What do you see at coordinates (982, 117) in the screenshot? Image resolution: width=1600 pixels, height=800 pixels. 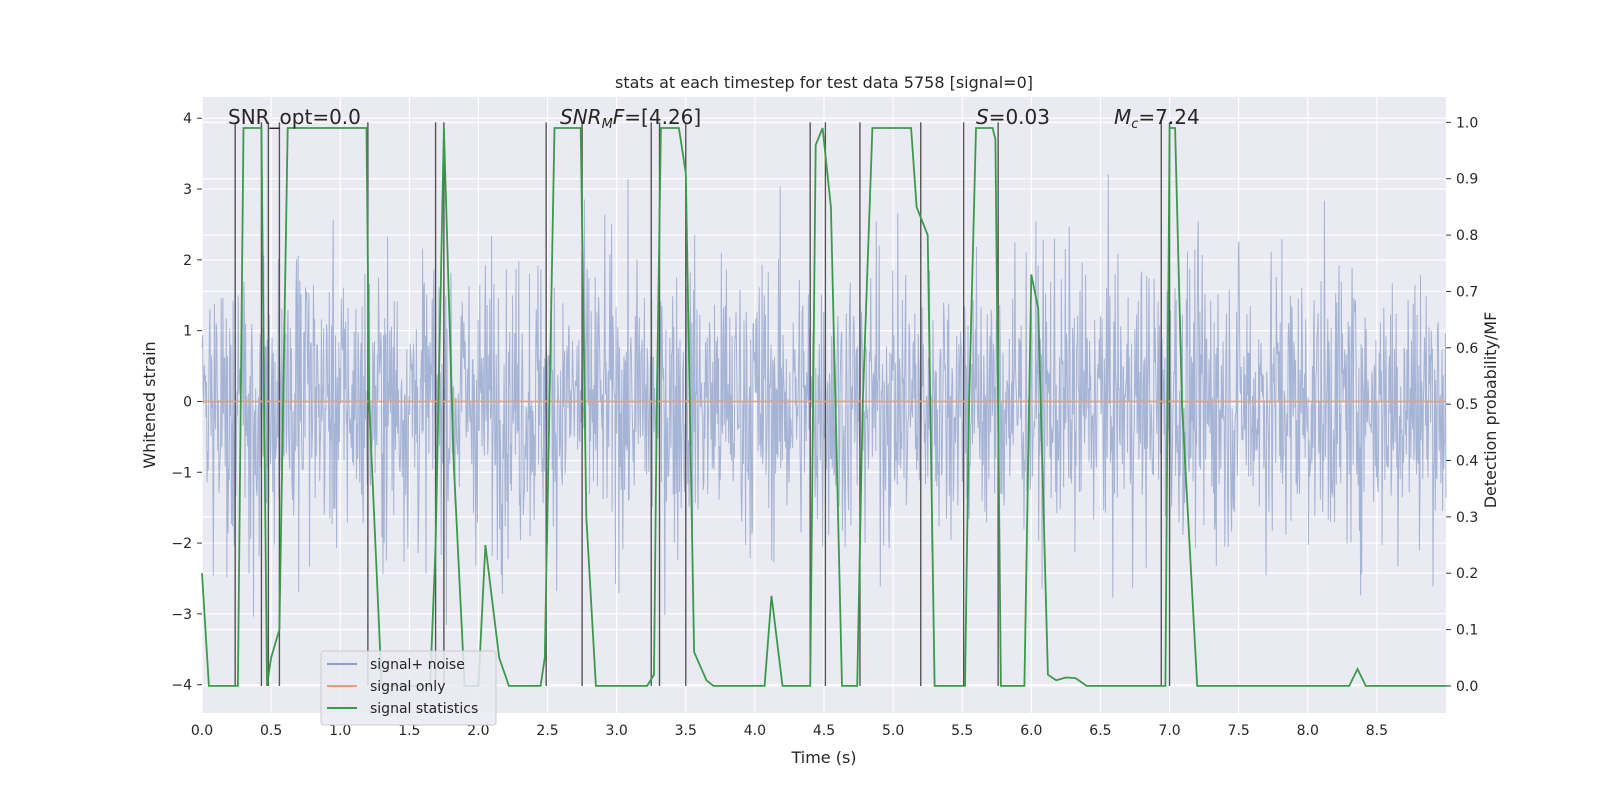 I see `s-label: S` at bounding box center [982, 117].